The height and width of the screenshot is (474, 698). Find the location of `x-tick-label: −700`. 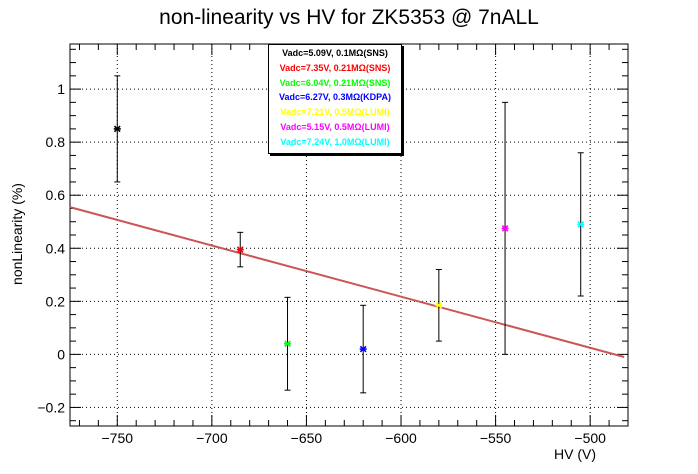

x-tick-label: −700 is located at coordinates (212, 438).